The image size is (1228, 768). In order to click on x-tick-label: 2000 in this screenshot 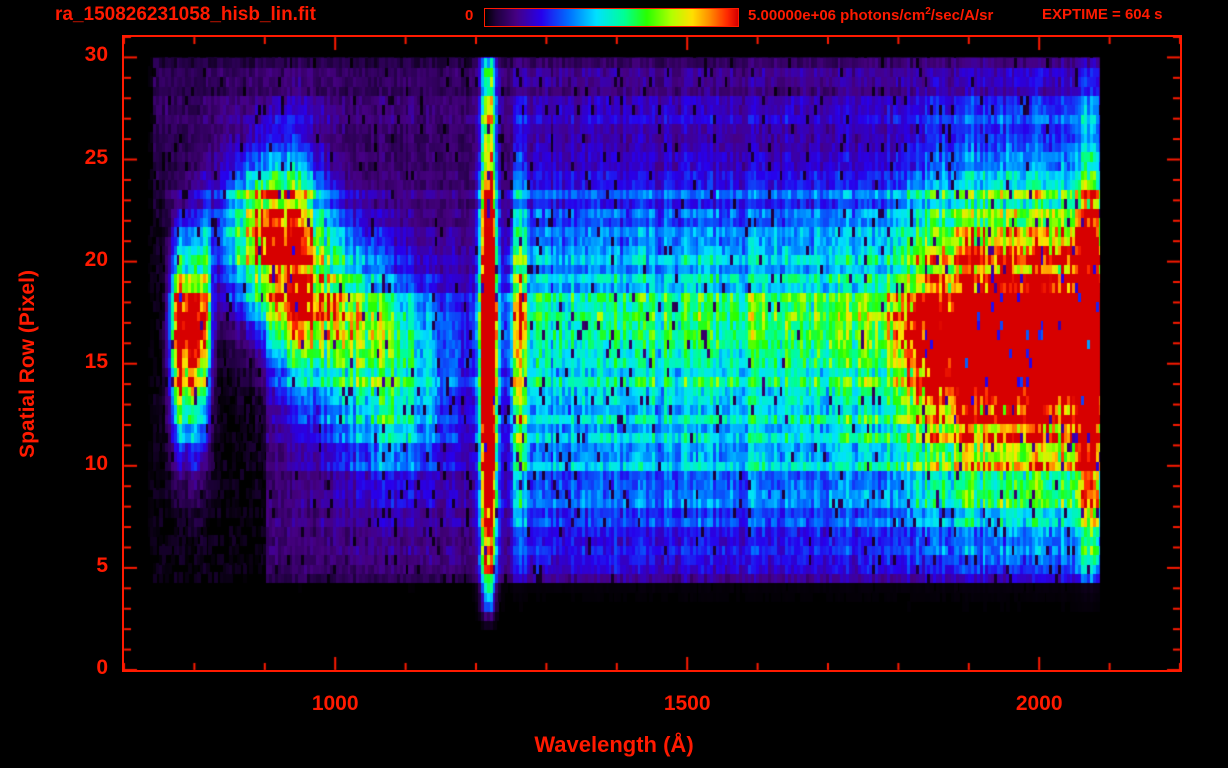, I will do `click(1039, 703)`.